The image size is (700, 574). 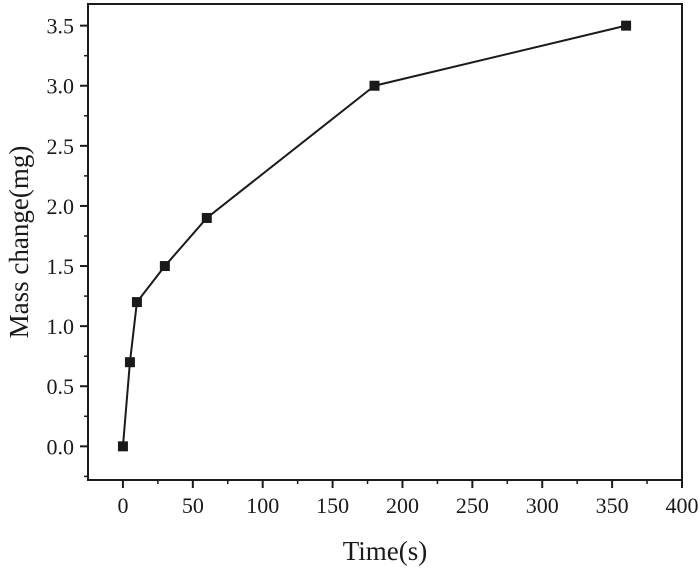 I want to click on x-tick-label: 400, so click(x=682, y=505).